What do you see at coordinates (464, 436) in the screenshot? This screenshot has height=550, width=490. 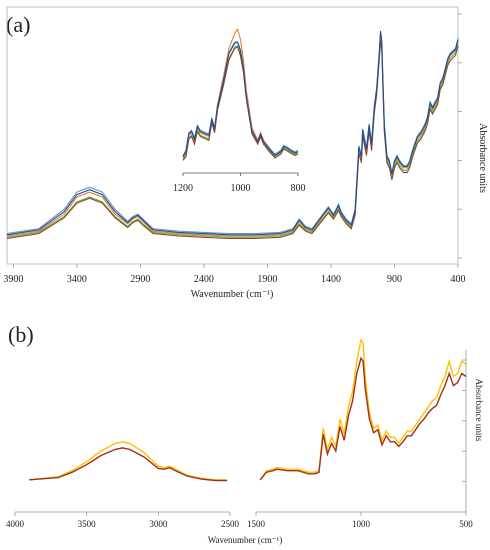 I see `panel-b-y-tick-marks` at bounding box center [464, 436].